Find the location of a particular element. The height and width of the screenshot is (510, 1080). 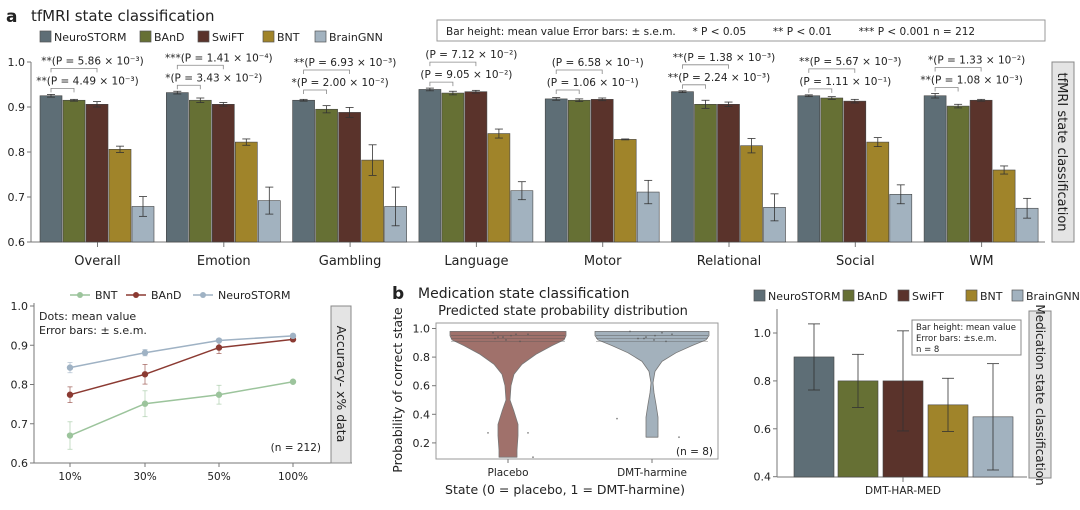

y-tick-label: 0.2 is located at coordinates (422, 443).